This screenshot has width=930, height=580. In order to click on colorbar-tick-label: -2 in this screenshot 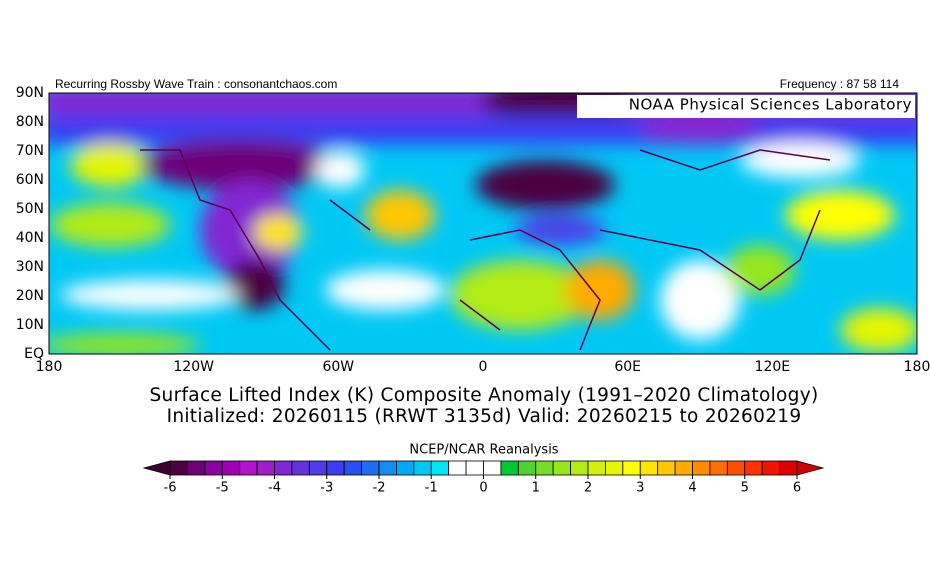, I will do `click(379, 488)`.